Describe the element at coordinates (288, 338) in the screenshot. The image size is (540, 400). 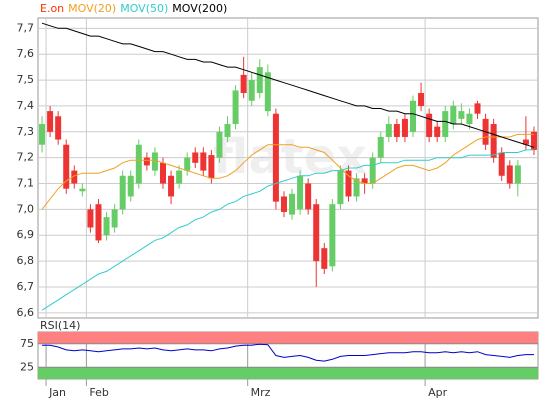
I see `overbought-band` at that location.